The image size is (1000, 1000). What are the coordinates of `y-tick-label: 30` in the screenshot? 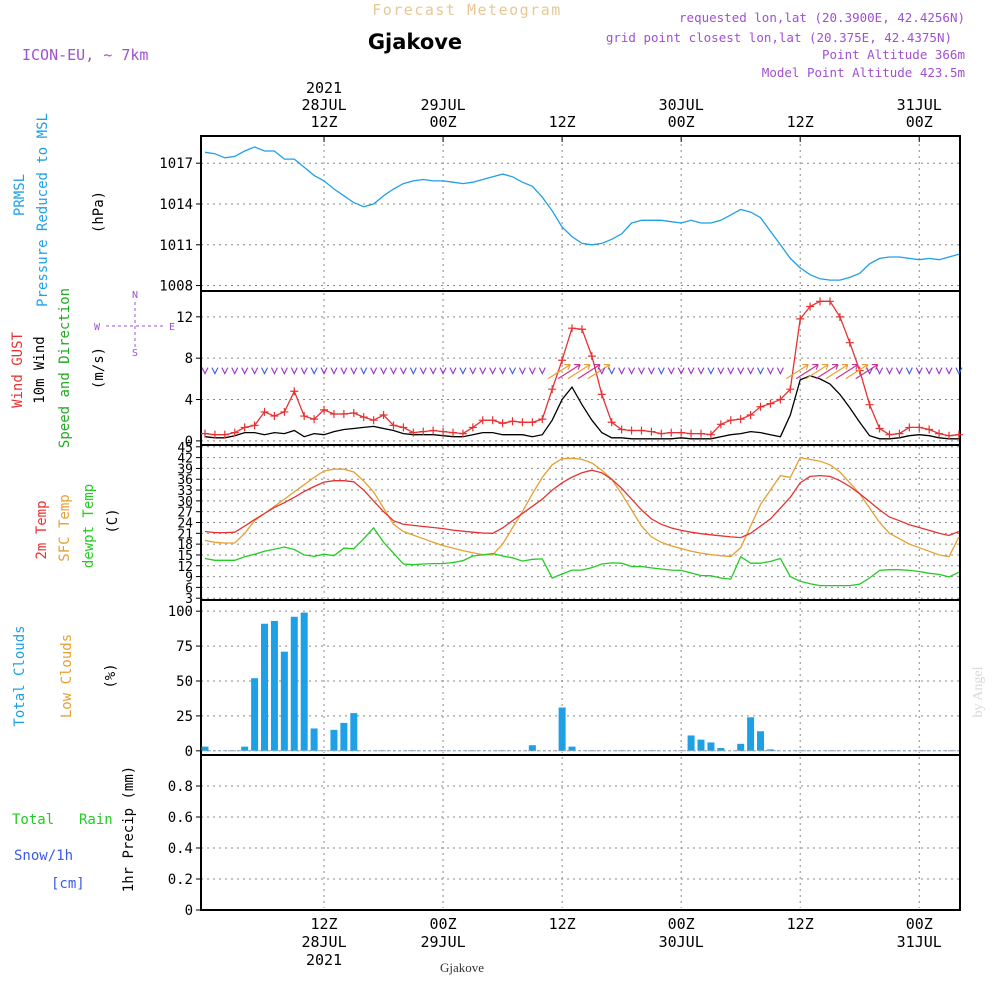 It's located at (185, 502).